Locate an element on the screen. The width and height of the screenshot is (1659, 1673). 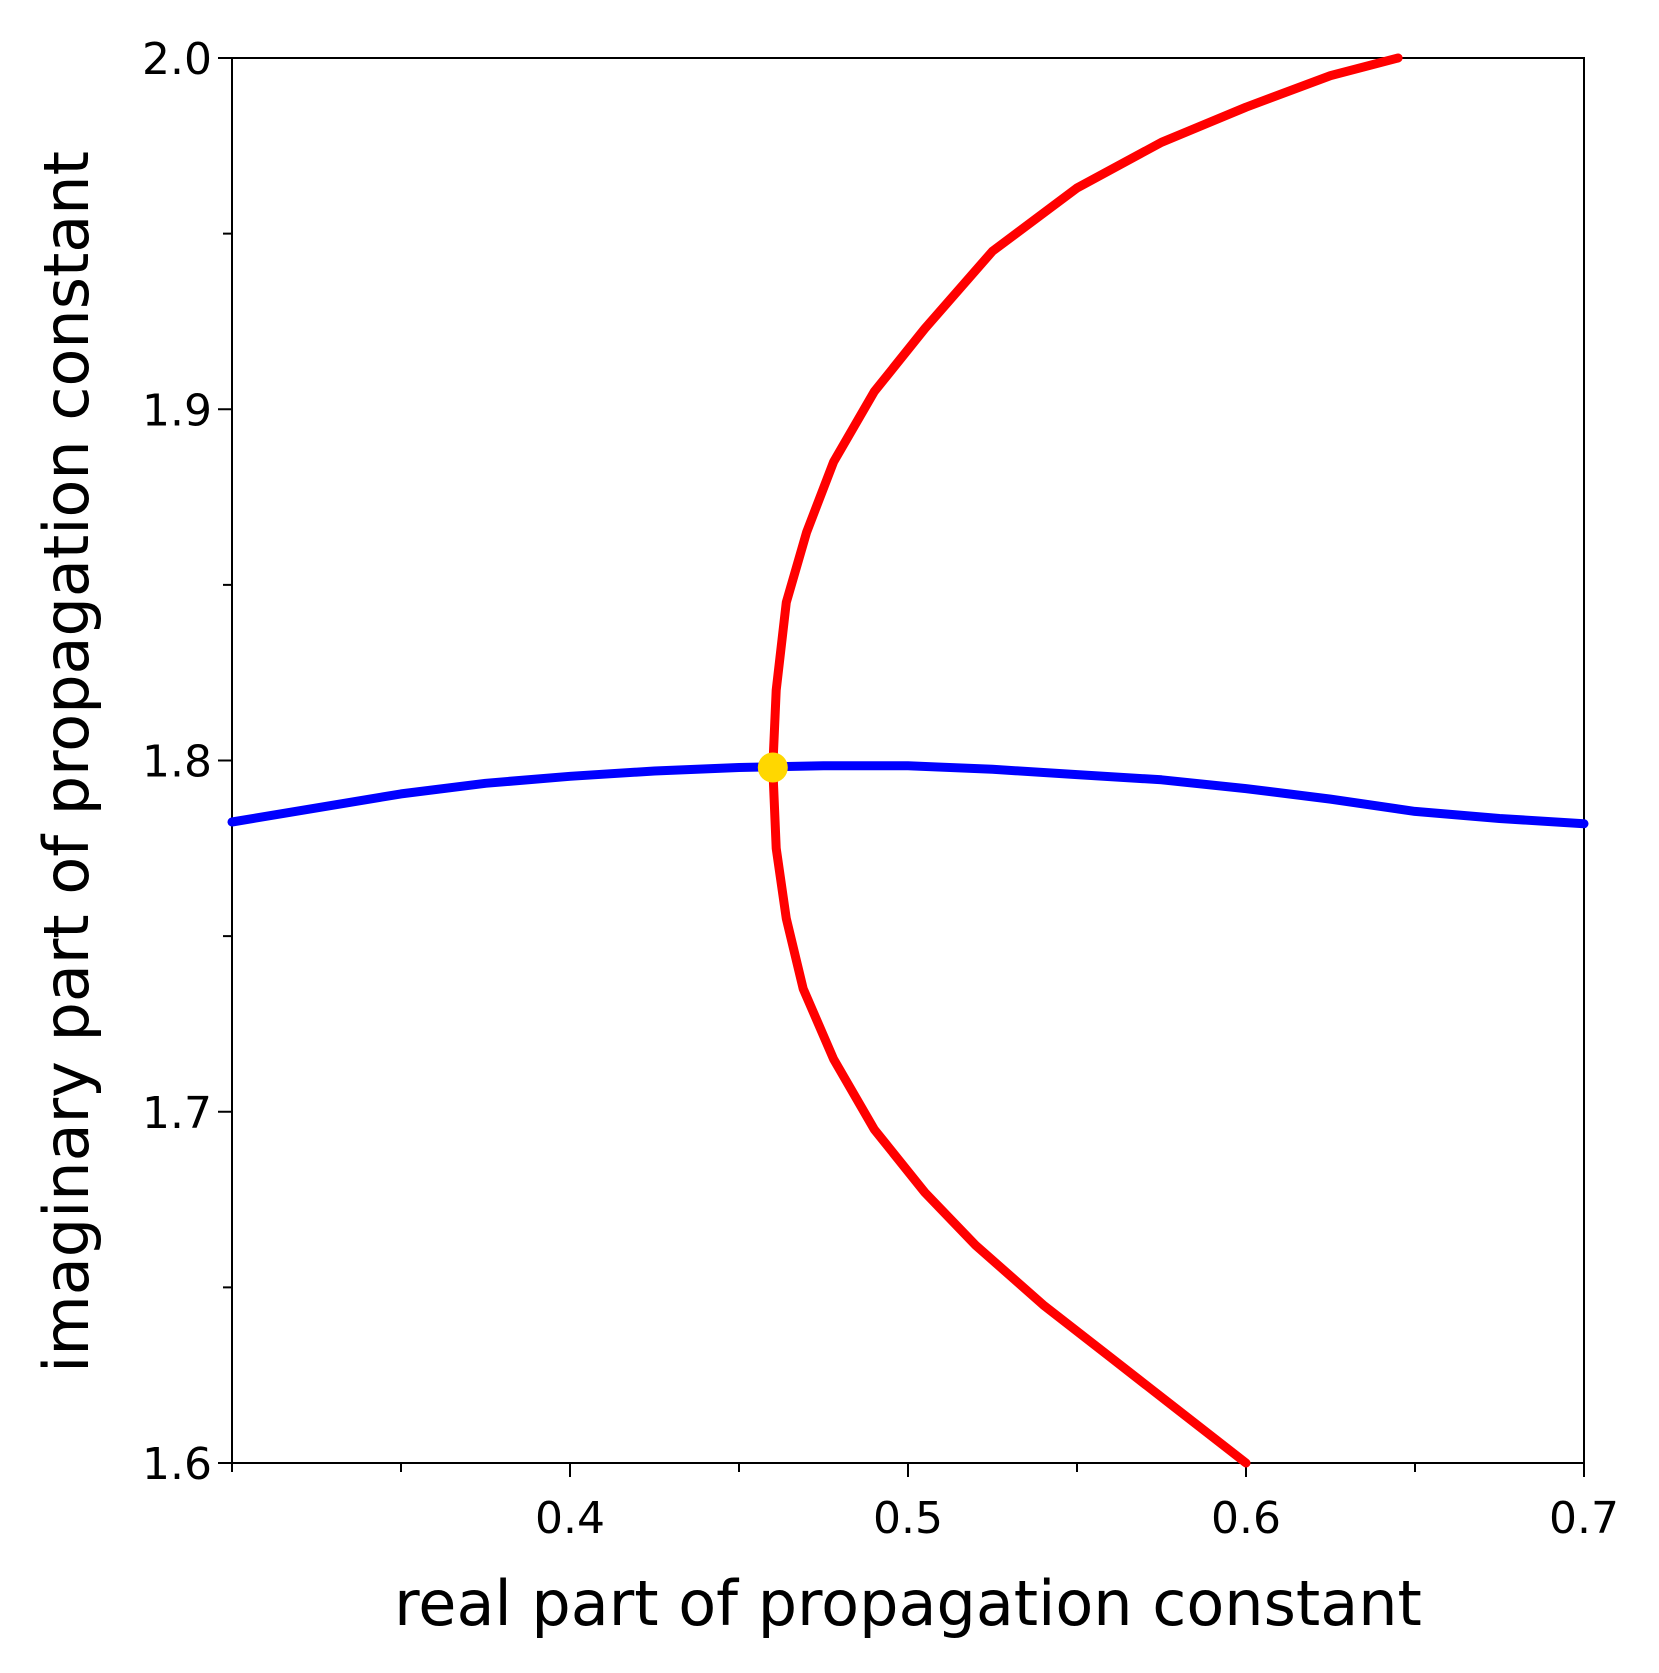
x-tick-label: 0.6 is located at coordinates (1246, 1518).